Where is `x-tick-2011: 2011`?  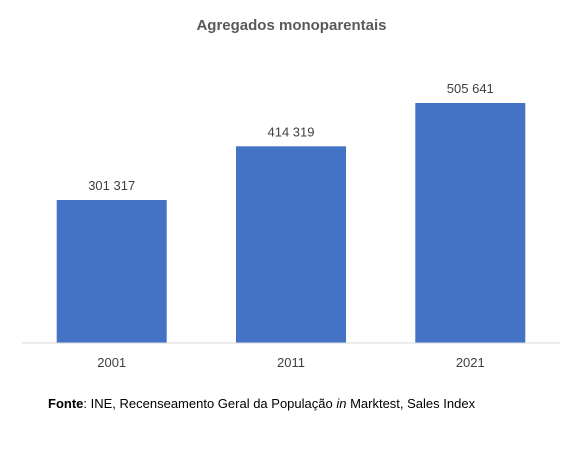
x-tick-2011: 2011 is located at coordinates (291, 362).